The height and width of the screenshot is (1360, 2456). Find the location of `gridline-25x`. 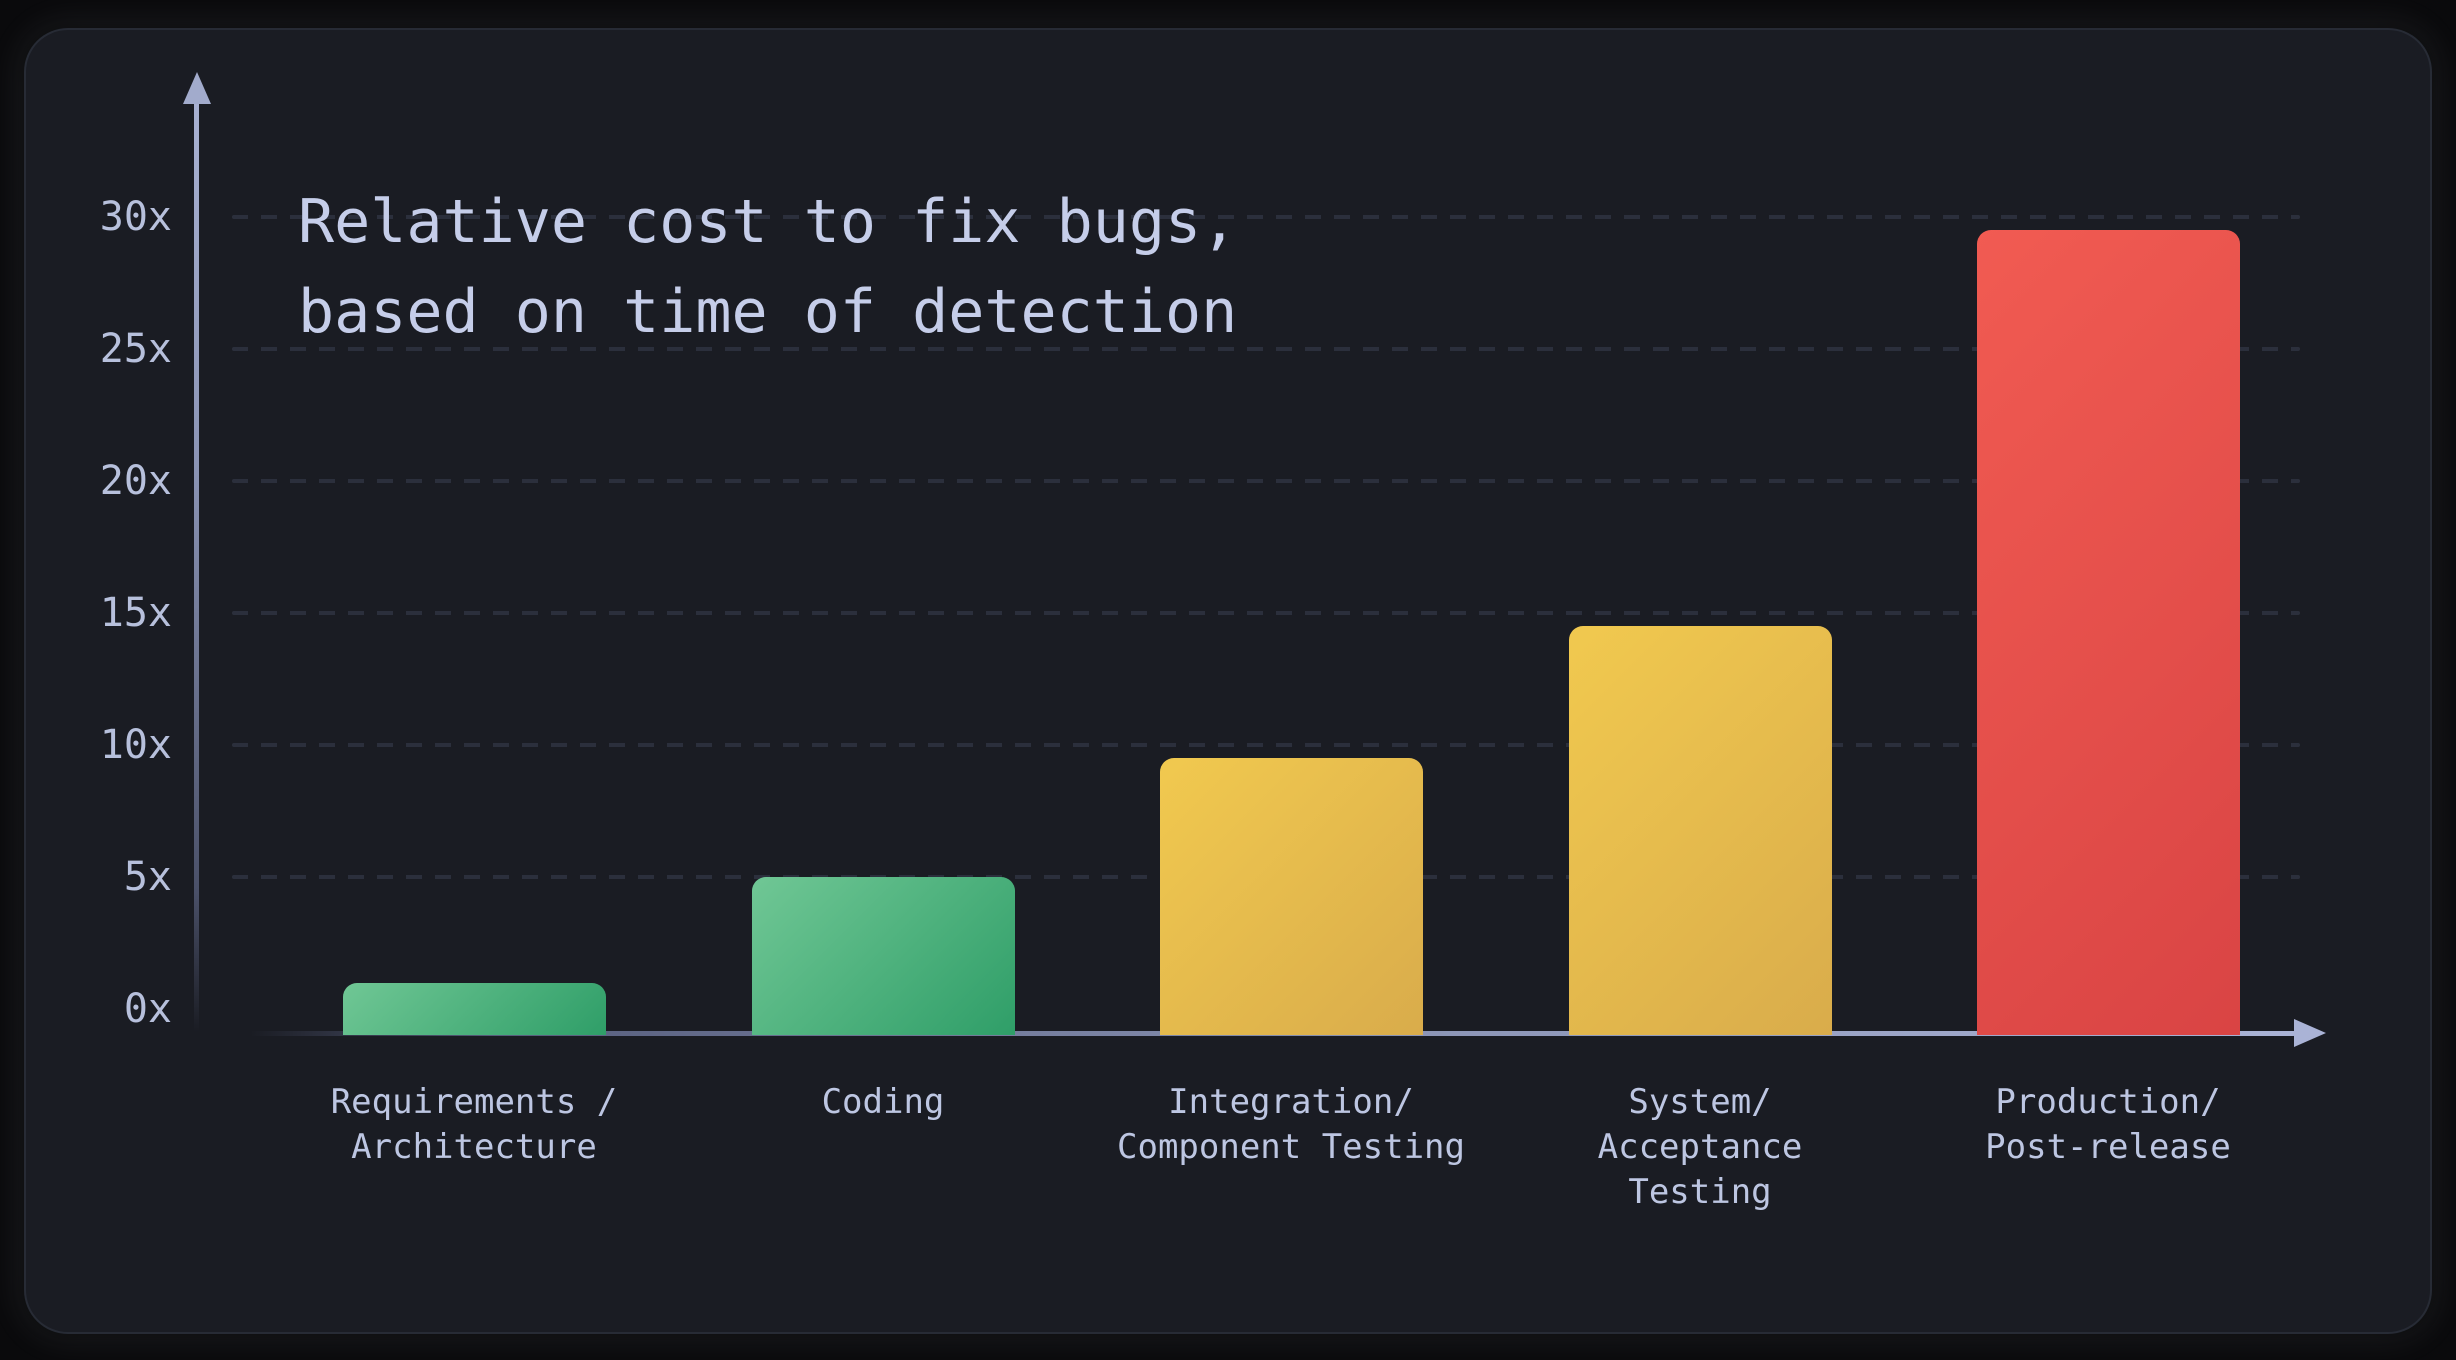

gridline-25x is located at coordinates (1266, 349).